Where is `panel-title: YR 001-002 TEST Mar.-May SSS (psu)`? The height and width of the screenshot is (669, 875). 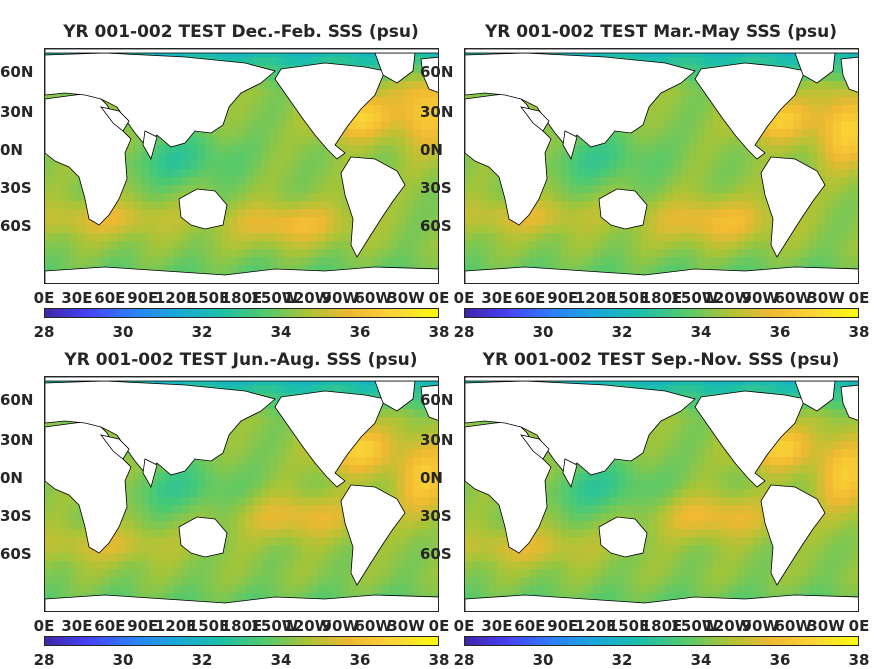 panel-title: YR 001-002 TEST Mar.-May SSS (psu) is located at coordinates (648, 32).